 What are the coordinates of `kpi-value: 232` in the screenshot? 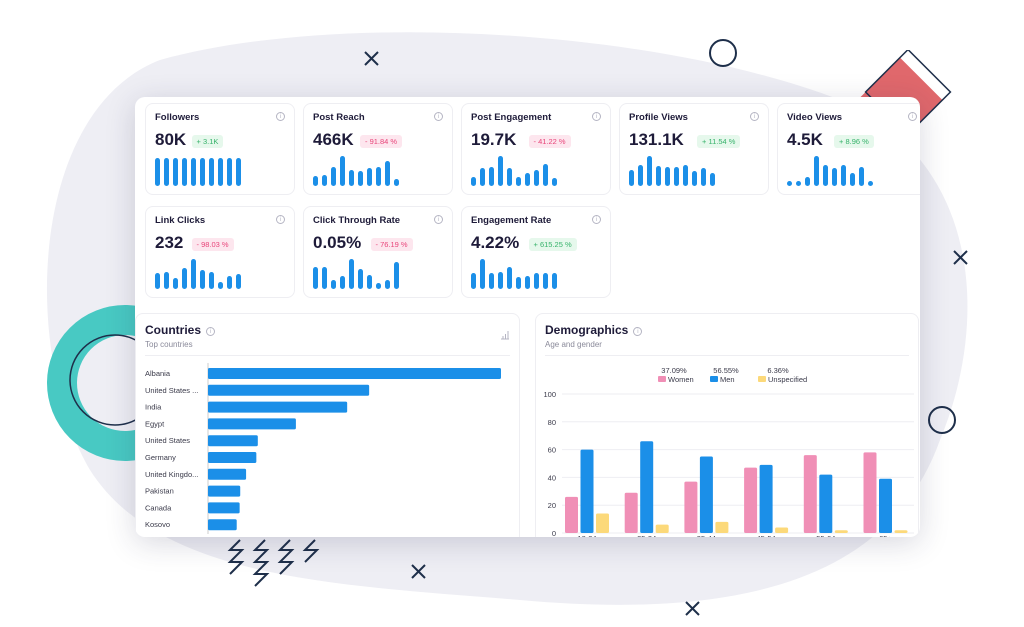 It's located at (169, 242).